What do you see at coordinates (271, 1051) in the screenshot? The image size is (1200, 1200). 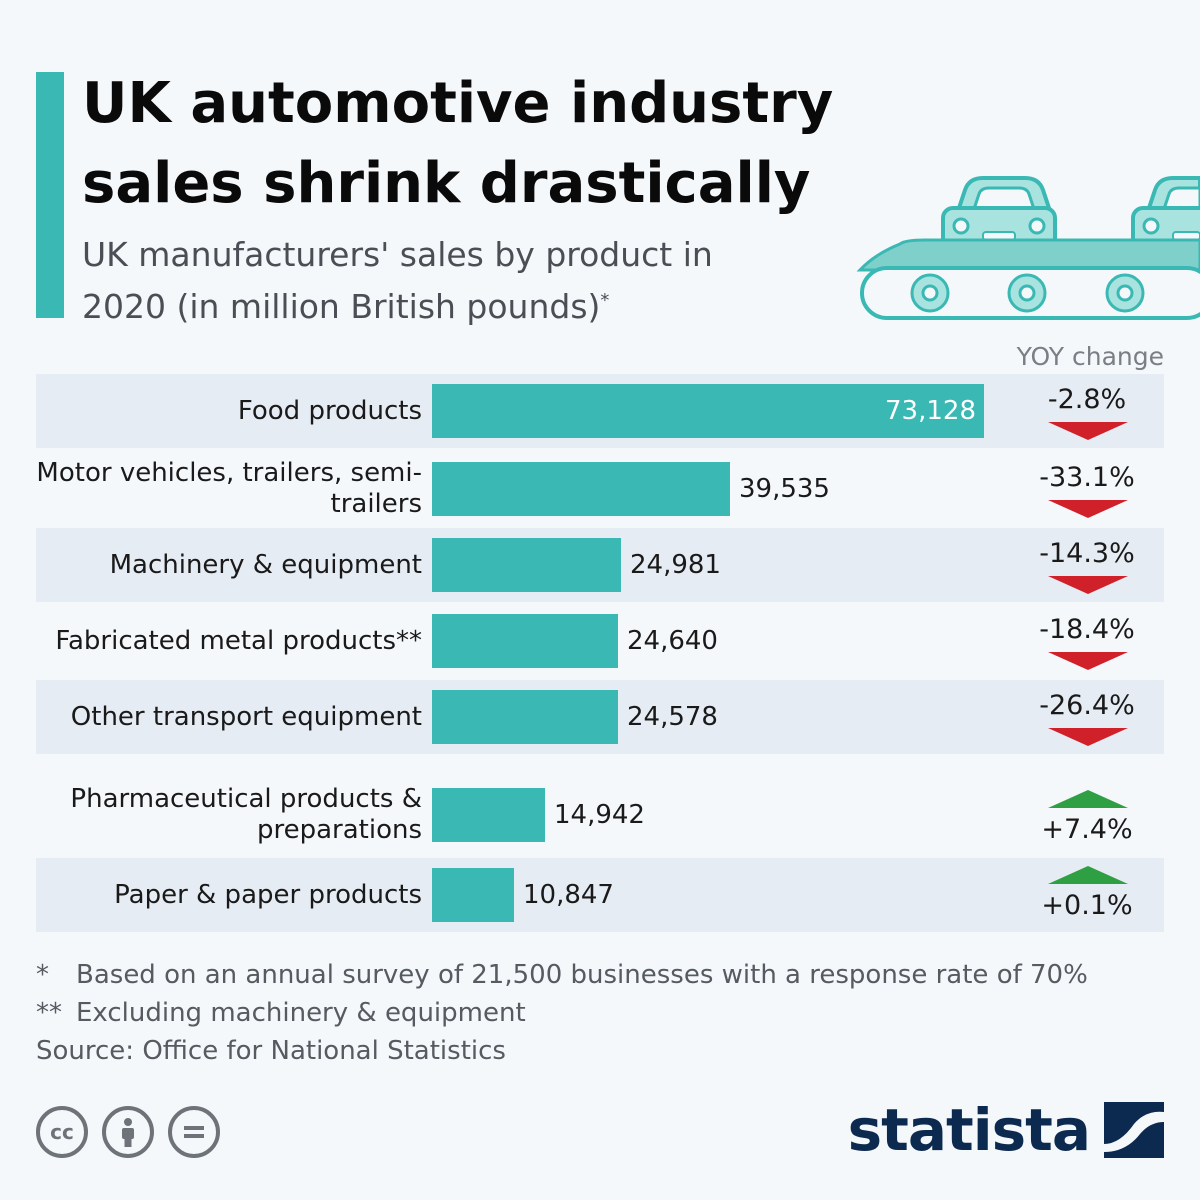 I see `source-note: Source: Office for National Statistics` at bounding box center [271, 1051].